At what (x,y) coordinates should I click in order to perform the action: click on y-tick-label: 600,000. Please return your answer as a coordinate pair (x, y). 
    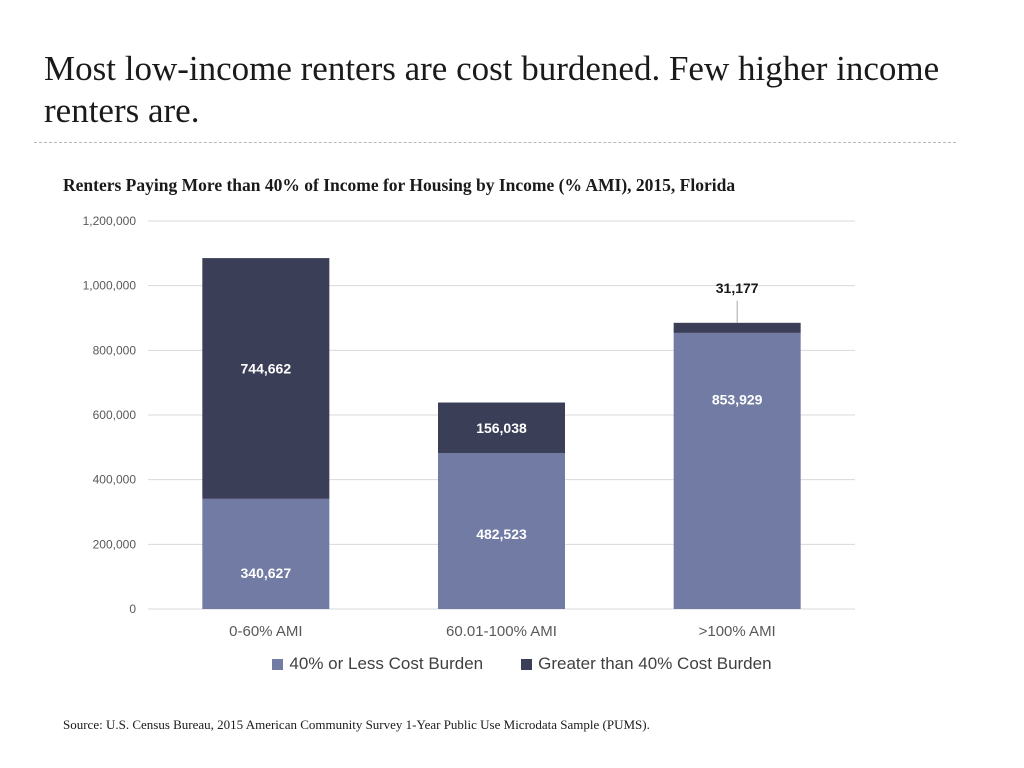
    Looking at the image, I should click on (115, 415).